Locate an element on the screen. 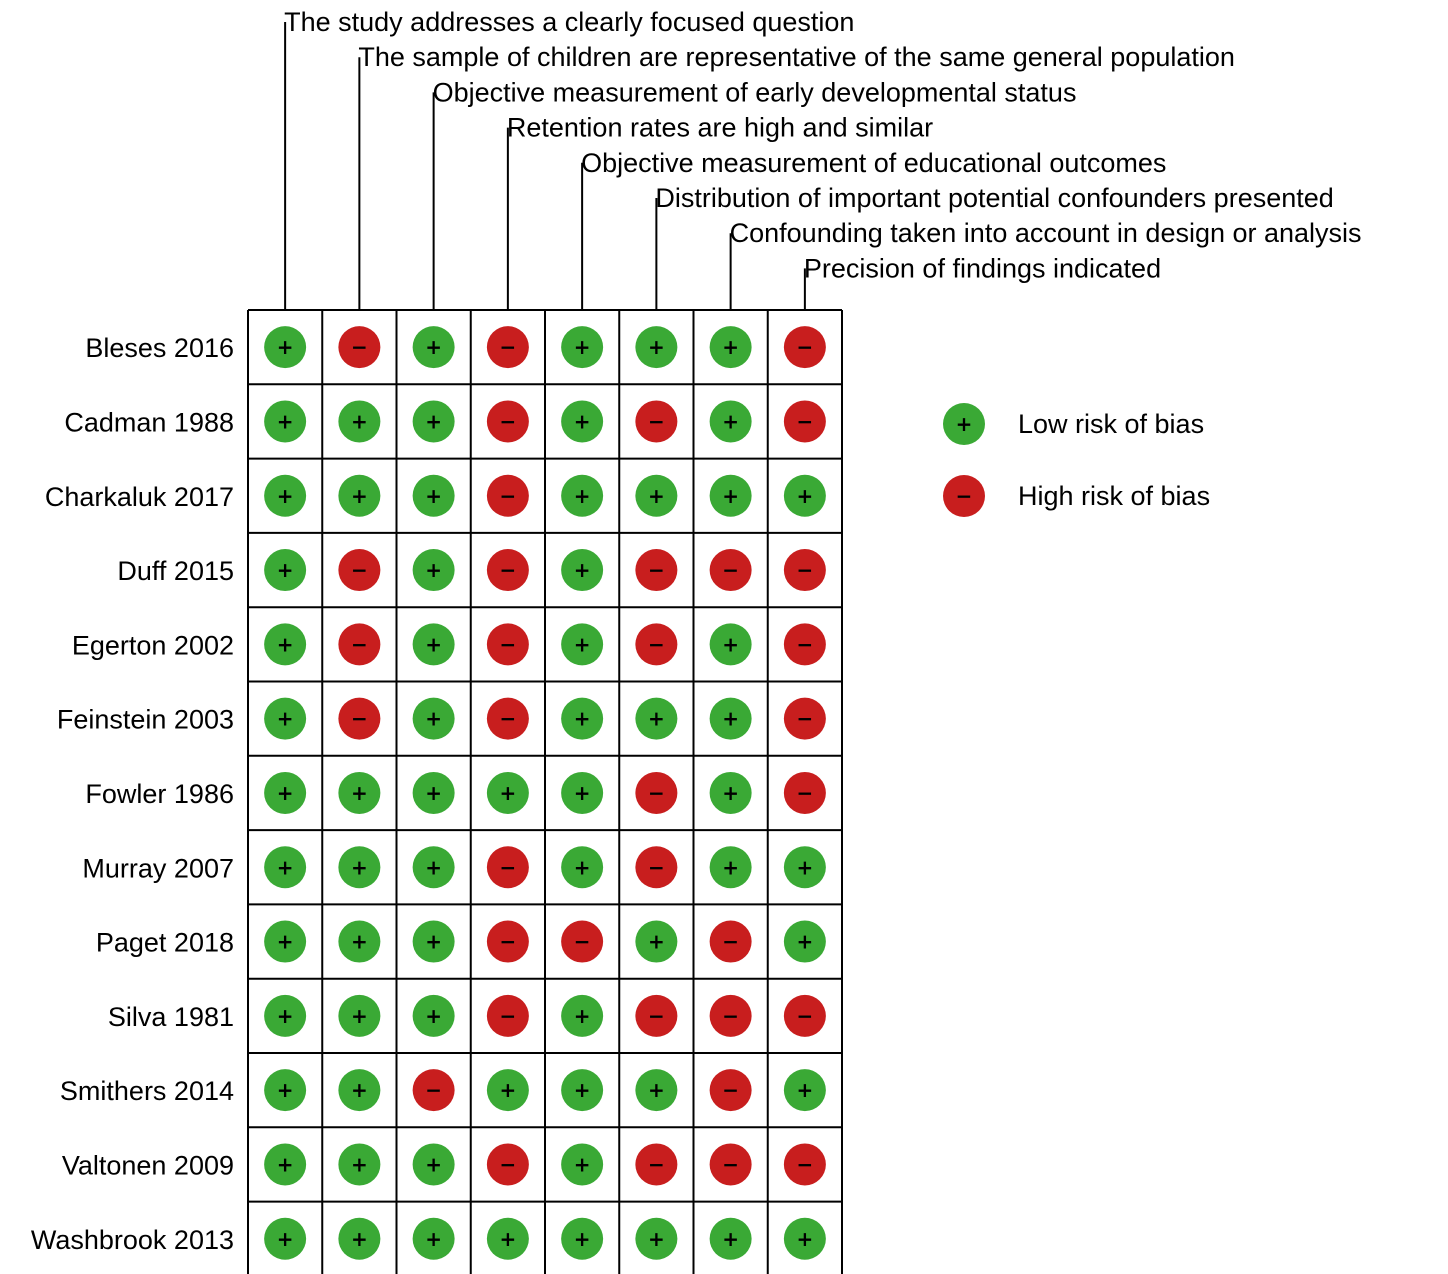  study-label: Cadman 1988 is located at coordinates (149, 422).